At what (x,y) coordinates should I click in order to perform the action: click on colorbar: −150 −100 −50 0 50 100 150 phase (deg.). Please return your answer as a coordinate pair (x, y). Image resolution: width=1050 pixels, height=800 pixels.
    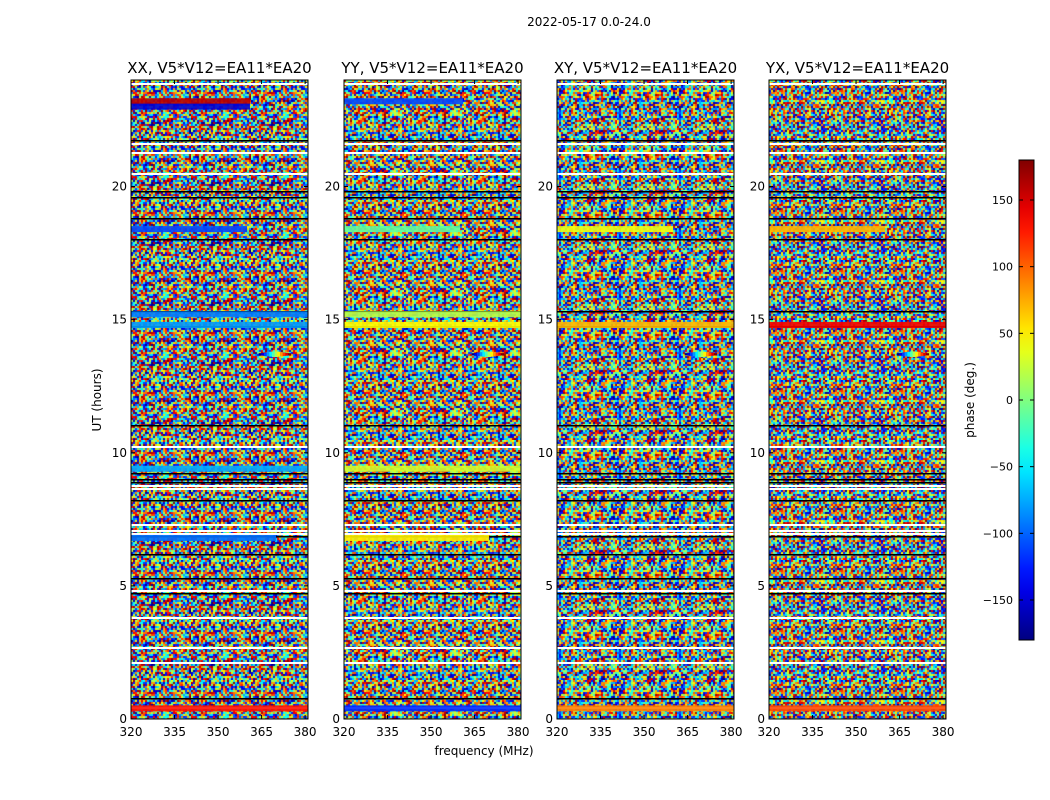
    Looking at the image, I should click on (999, 400).